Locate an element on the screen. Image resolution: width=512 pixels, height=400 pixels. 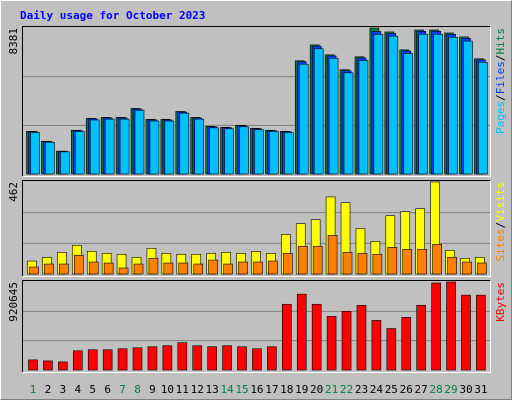
y-tick-label: 8381 is located at coordinates (13, 41).